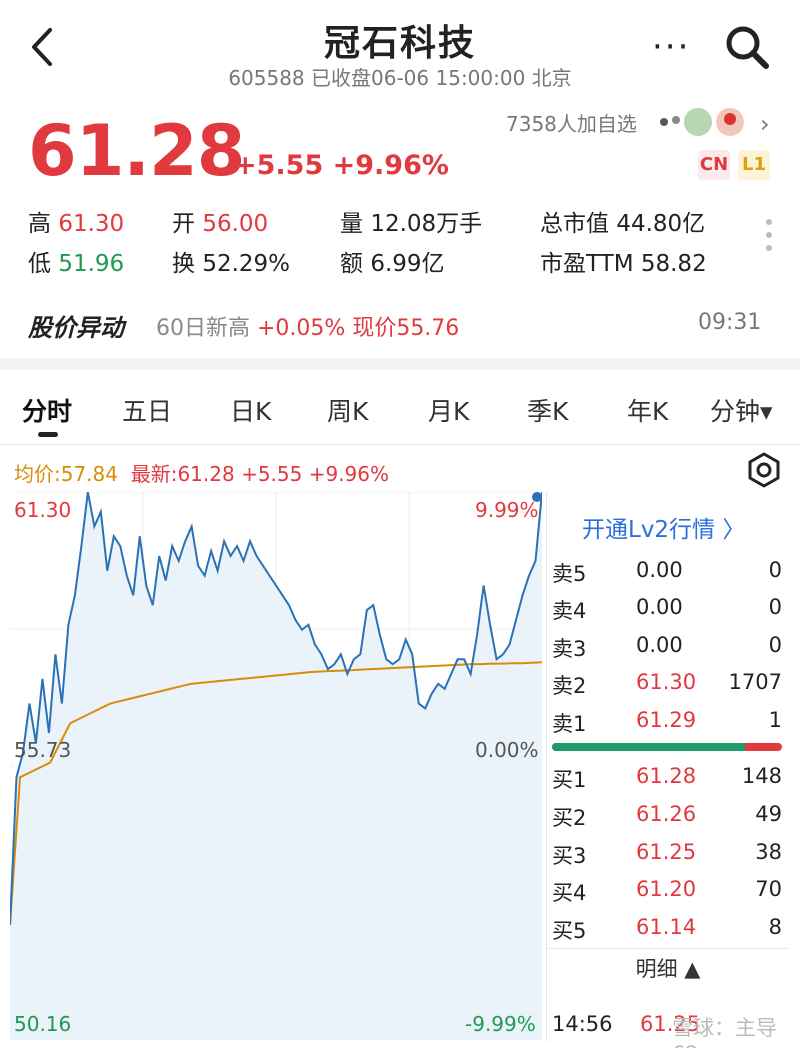 This screenshot has width=800, height=1048. What do you see at coordinates (667, 572) in the screenshot?
I see `ask-row-5: 卖5 0.00 0` at bounding box center [667, 572].